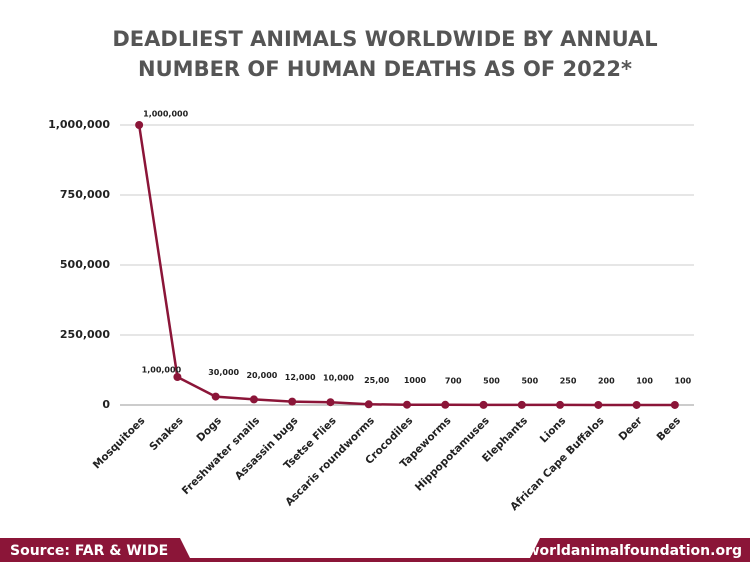 The image size is (750, 562). I want to click on website: worldanimalfoundation.org, so click(634, 551).